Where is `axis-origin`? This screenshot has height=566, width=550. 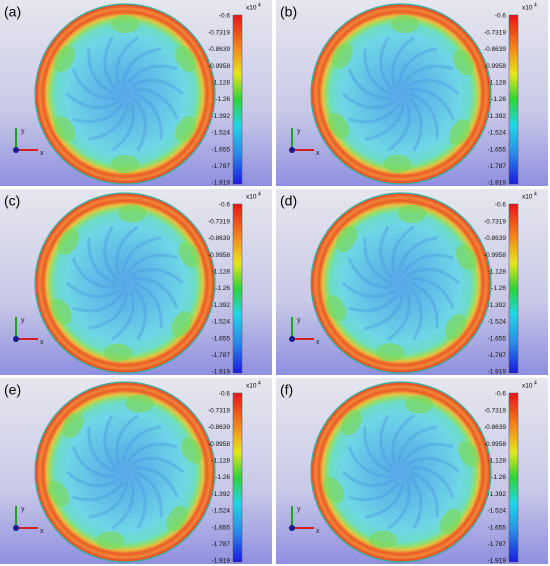 axis-origin is located at coordinates (292, 150).